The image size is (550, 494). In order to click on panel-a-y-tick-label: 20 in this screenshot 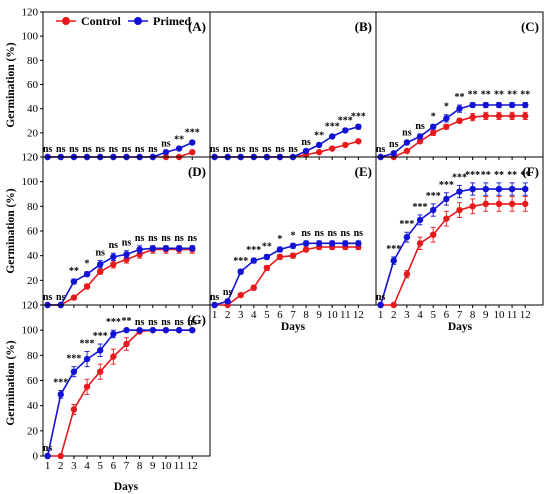, I will do `click(33, 133)`.